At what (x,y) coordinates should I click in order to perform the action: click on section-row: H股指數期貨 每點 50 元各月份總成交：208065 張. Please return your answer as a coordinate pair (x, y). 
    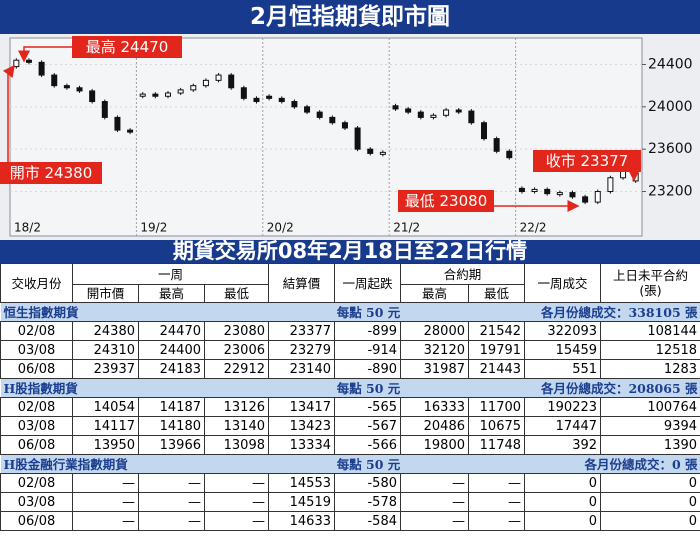
    Looking at the image, I should click on (350, 388).